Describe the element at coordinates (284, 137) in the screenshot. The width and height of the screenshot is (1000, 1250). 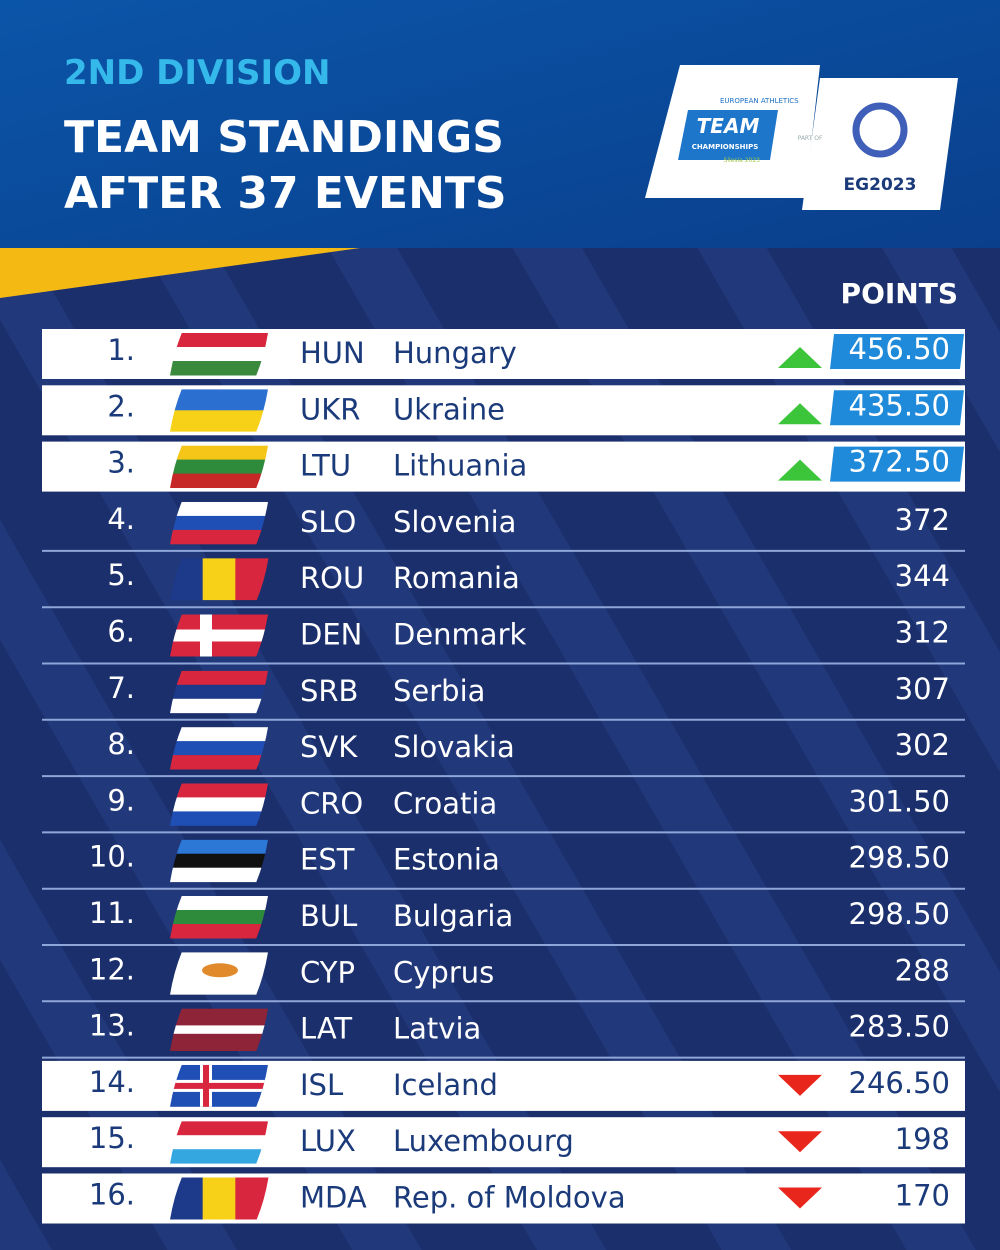
I see `title: TEAM STANDINGS` at that location.